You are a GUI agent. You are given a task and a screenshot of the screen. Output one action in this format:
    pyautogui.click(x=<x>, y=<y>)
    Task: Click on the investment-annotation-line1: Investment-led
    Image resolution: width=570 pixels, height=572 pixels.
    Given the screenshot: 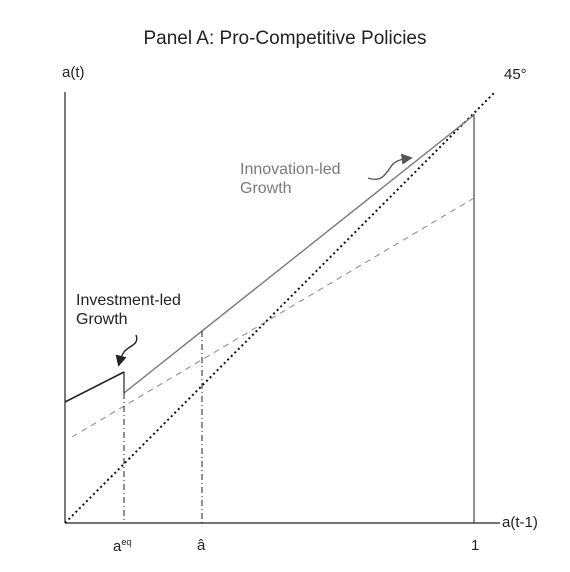 What is the action you would take?
    pyautogui.click(x=128, y=300)
    